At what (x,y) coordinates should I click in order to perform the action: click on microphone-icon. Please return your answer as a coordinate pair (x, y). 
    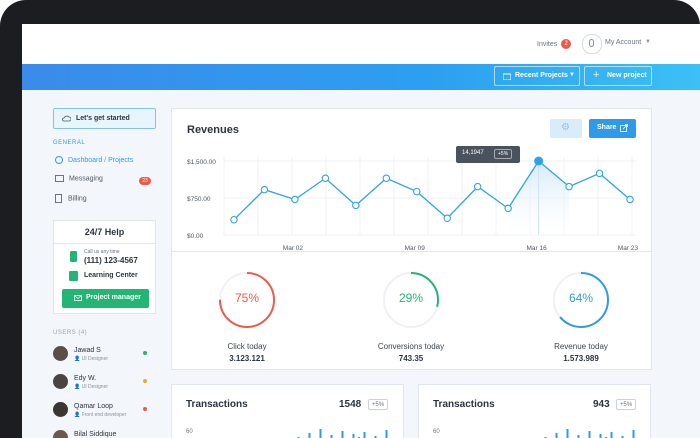
    Looking at the image, I should click on (591, 43).